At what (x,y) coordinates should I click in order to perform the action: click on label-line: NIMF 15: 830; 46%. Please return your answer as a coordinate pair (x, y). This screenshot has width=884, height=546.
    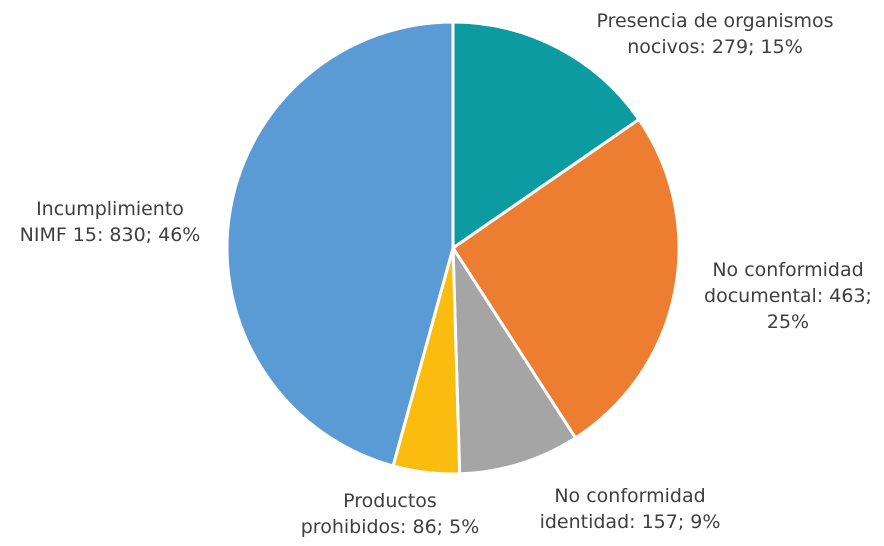
    Looking at the image, I should click on (110, 235).